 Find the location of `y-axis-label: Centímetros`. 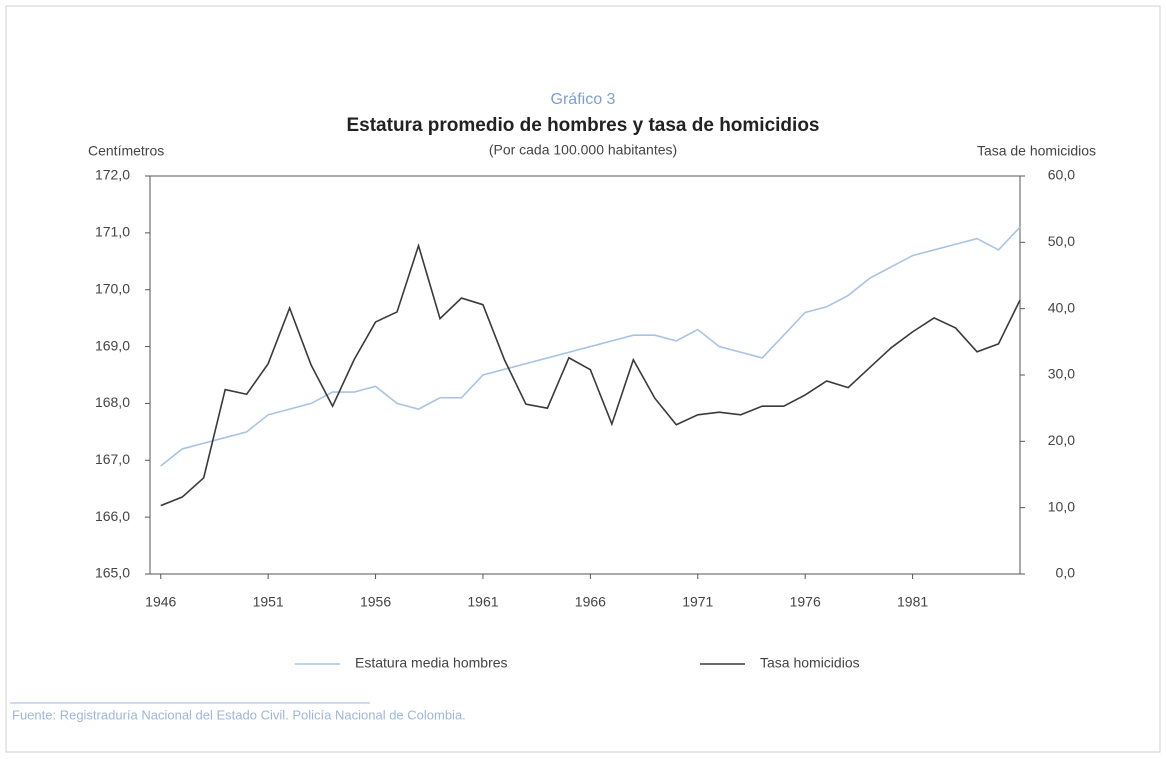

y-axis-label: Centímetros is located at coordinates (126, 151).